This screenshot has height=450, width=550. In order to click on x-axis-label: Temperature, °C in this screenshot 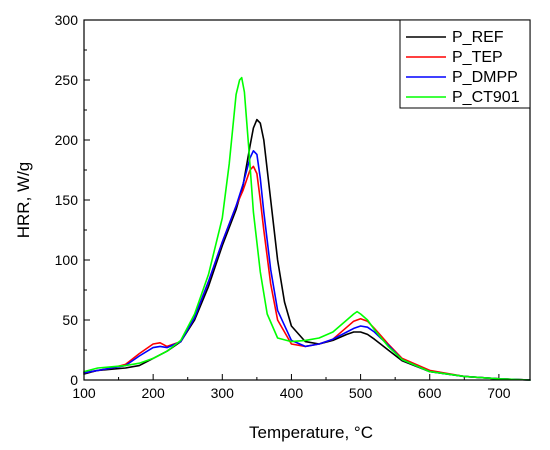, I will do `click(311, 432)`.